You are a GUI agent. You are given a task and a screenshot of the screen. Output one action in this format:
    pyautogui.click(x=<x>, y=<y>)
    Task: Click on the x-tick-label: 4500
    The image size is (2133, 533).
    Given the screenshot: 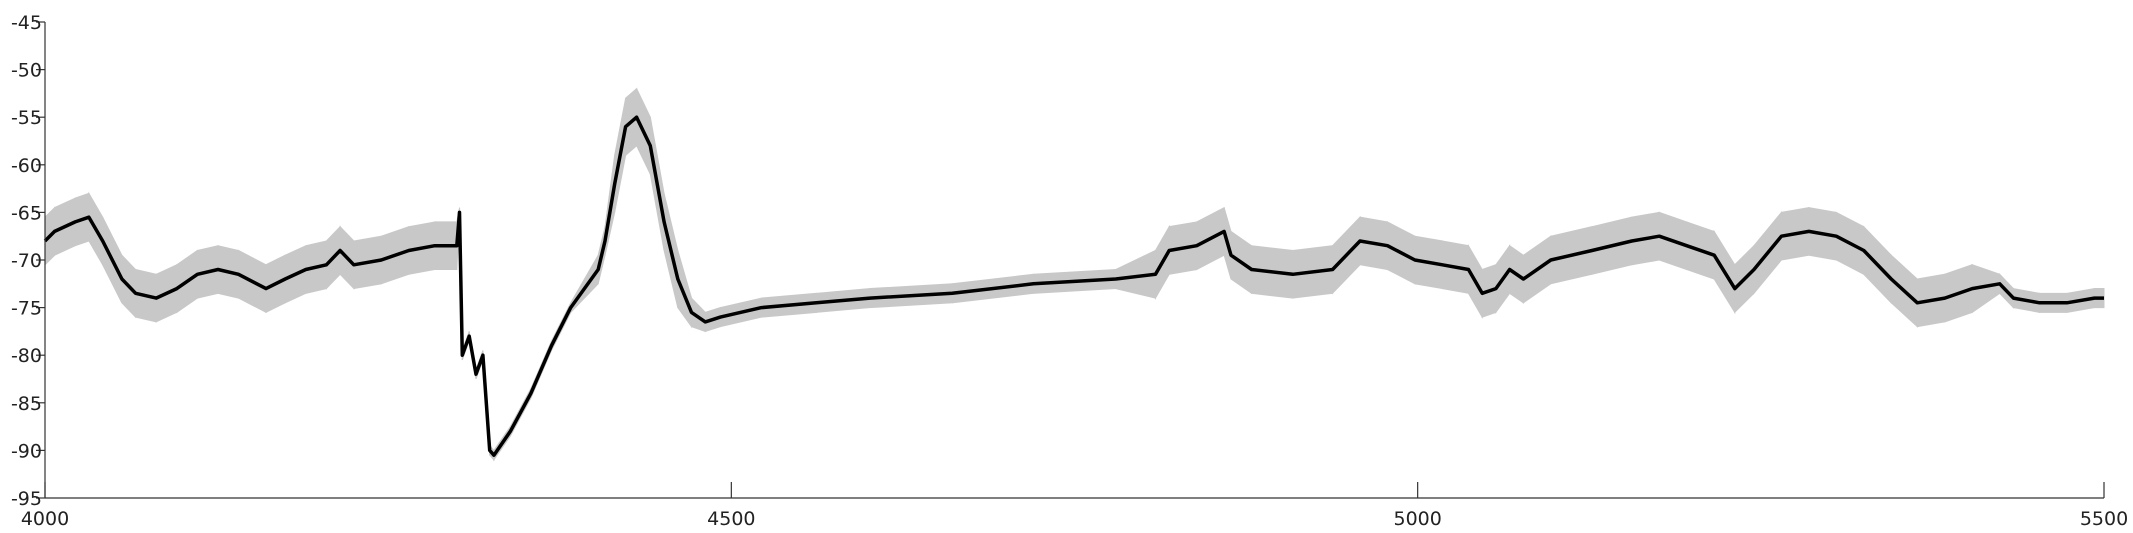 What is the action you would take?
    pyautogui.click(x=731, y=519)
    